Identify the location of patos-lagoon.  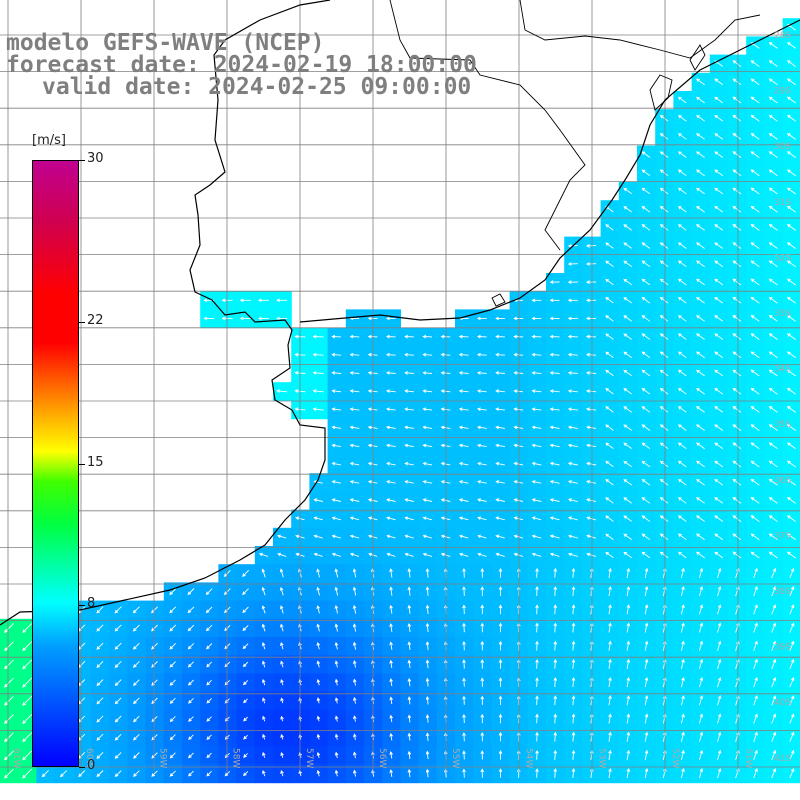
(661, 92).